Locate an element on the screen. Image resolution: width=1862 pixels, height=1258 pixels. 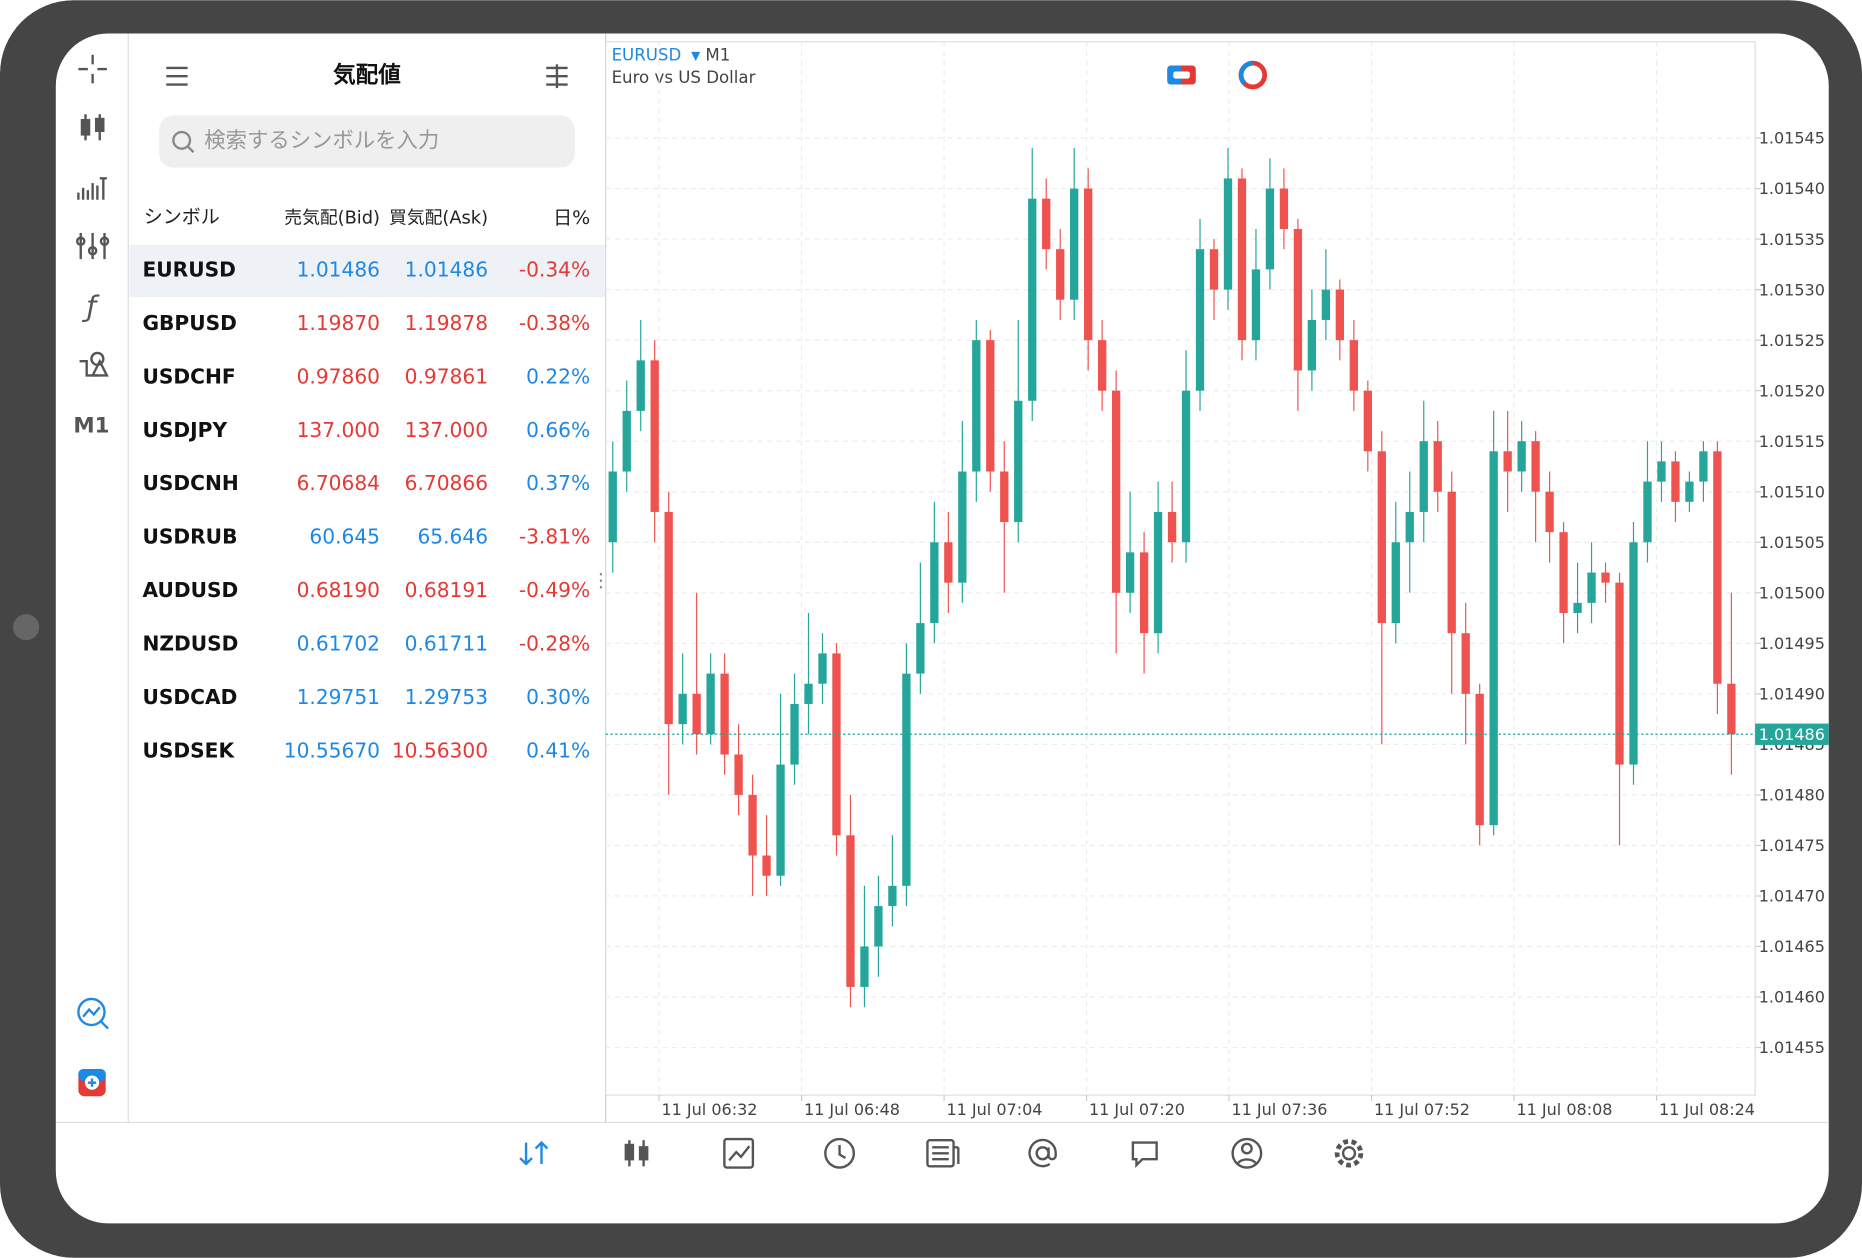
y-tick-label: 1.01540 is located at coordinates (1792, 188).